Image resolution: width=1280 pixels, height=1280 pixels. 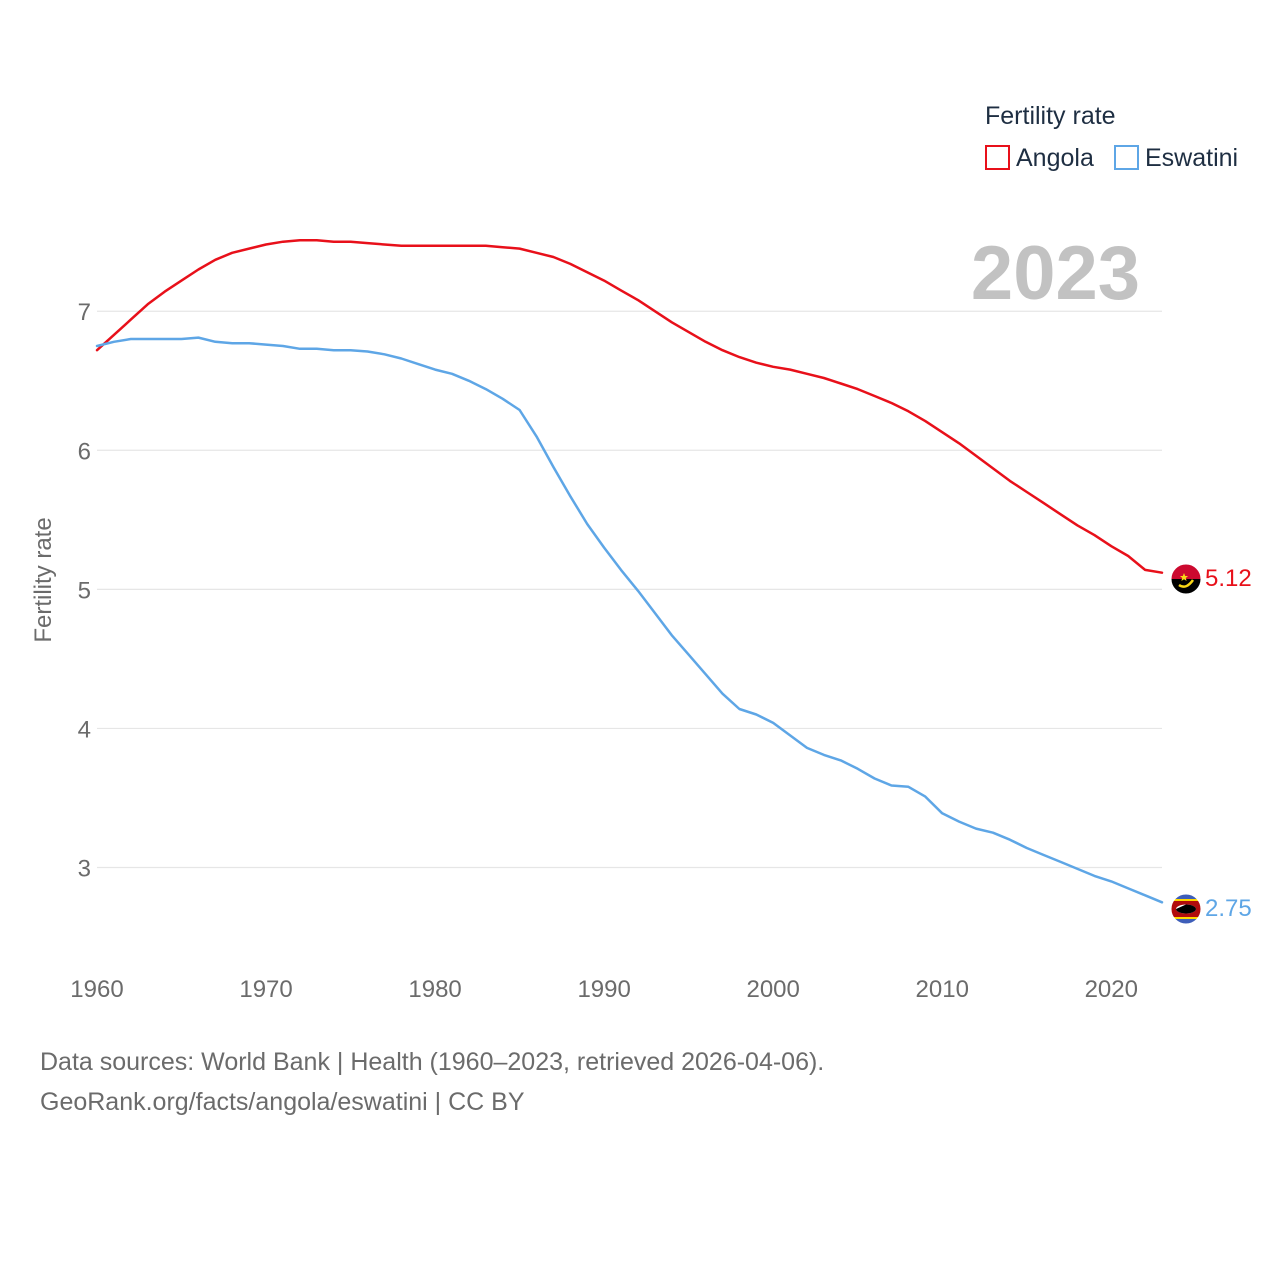 I want to click on x-tick-label-1970: 1970, so click(x=265, y=989).